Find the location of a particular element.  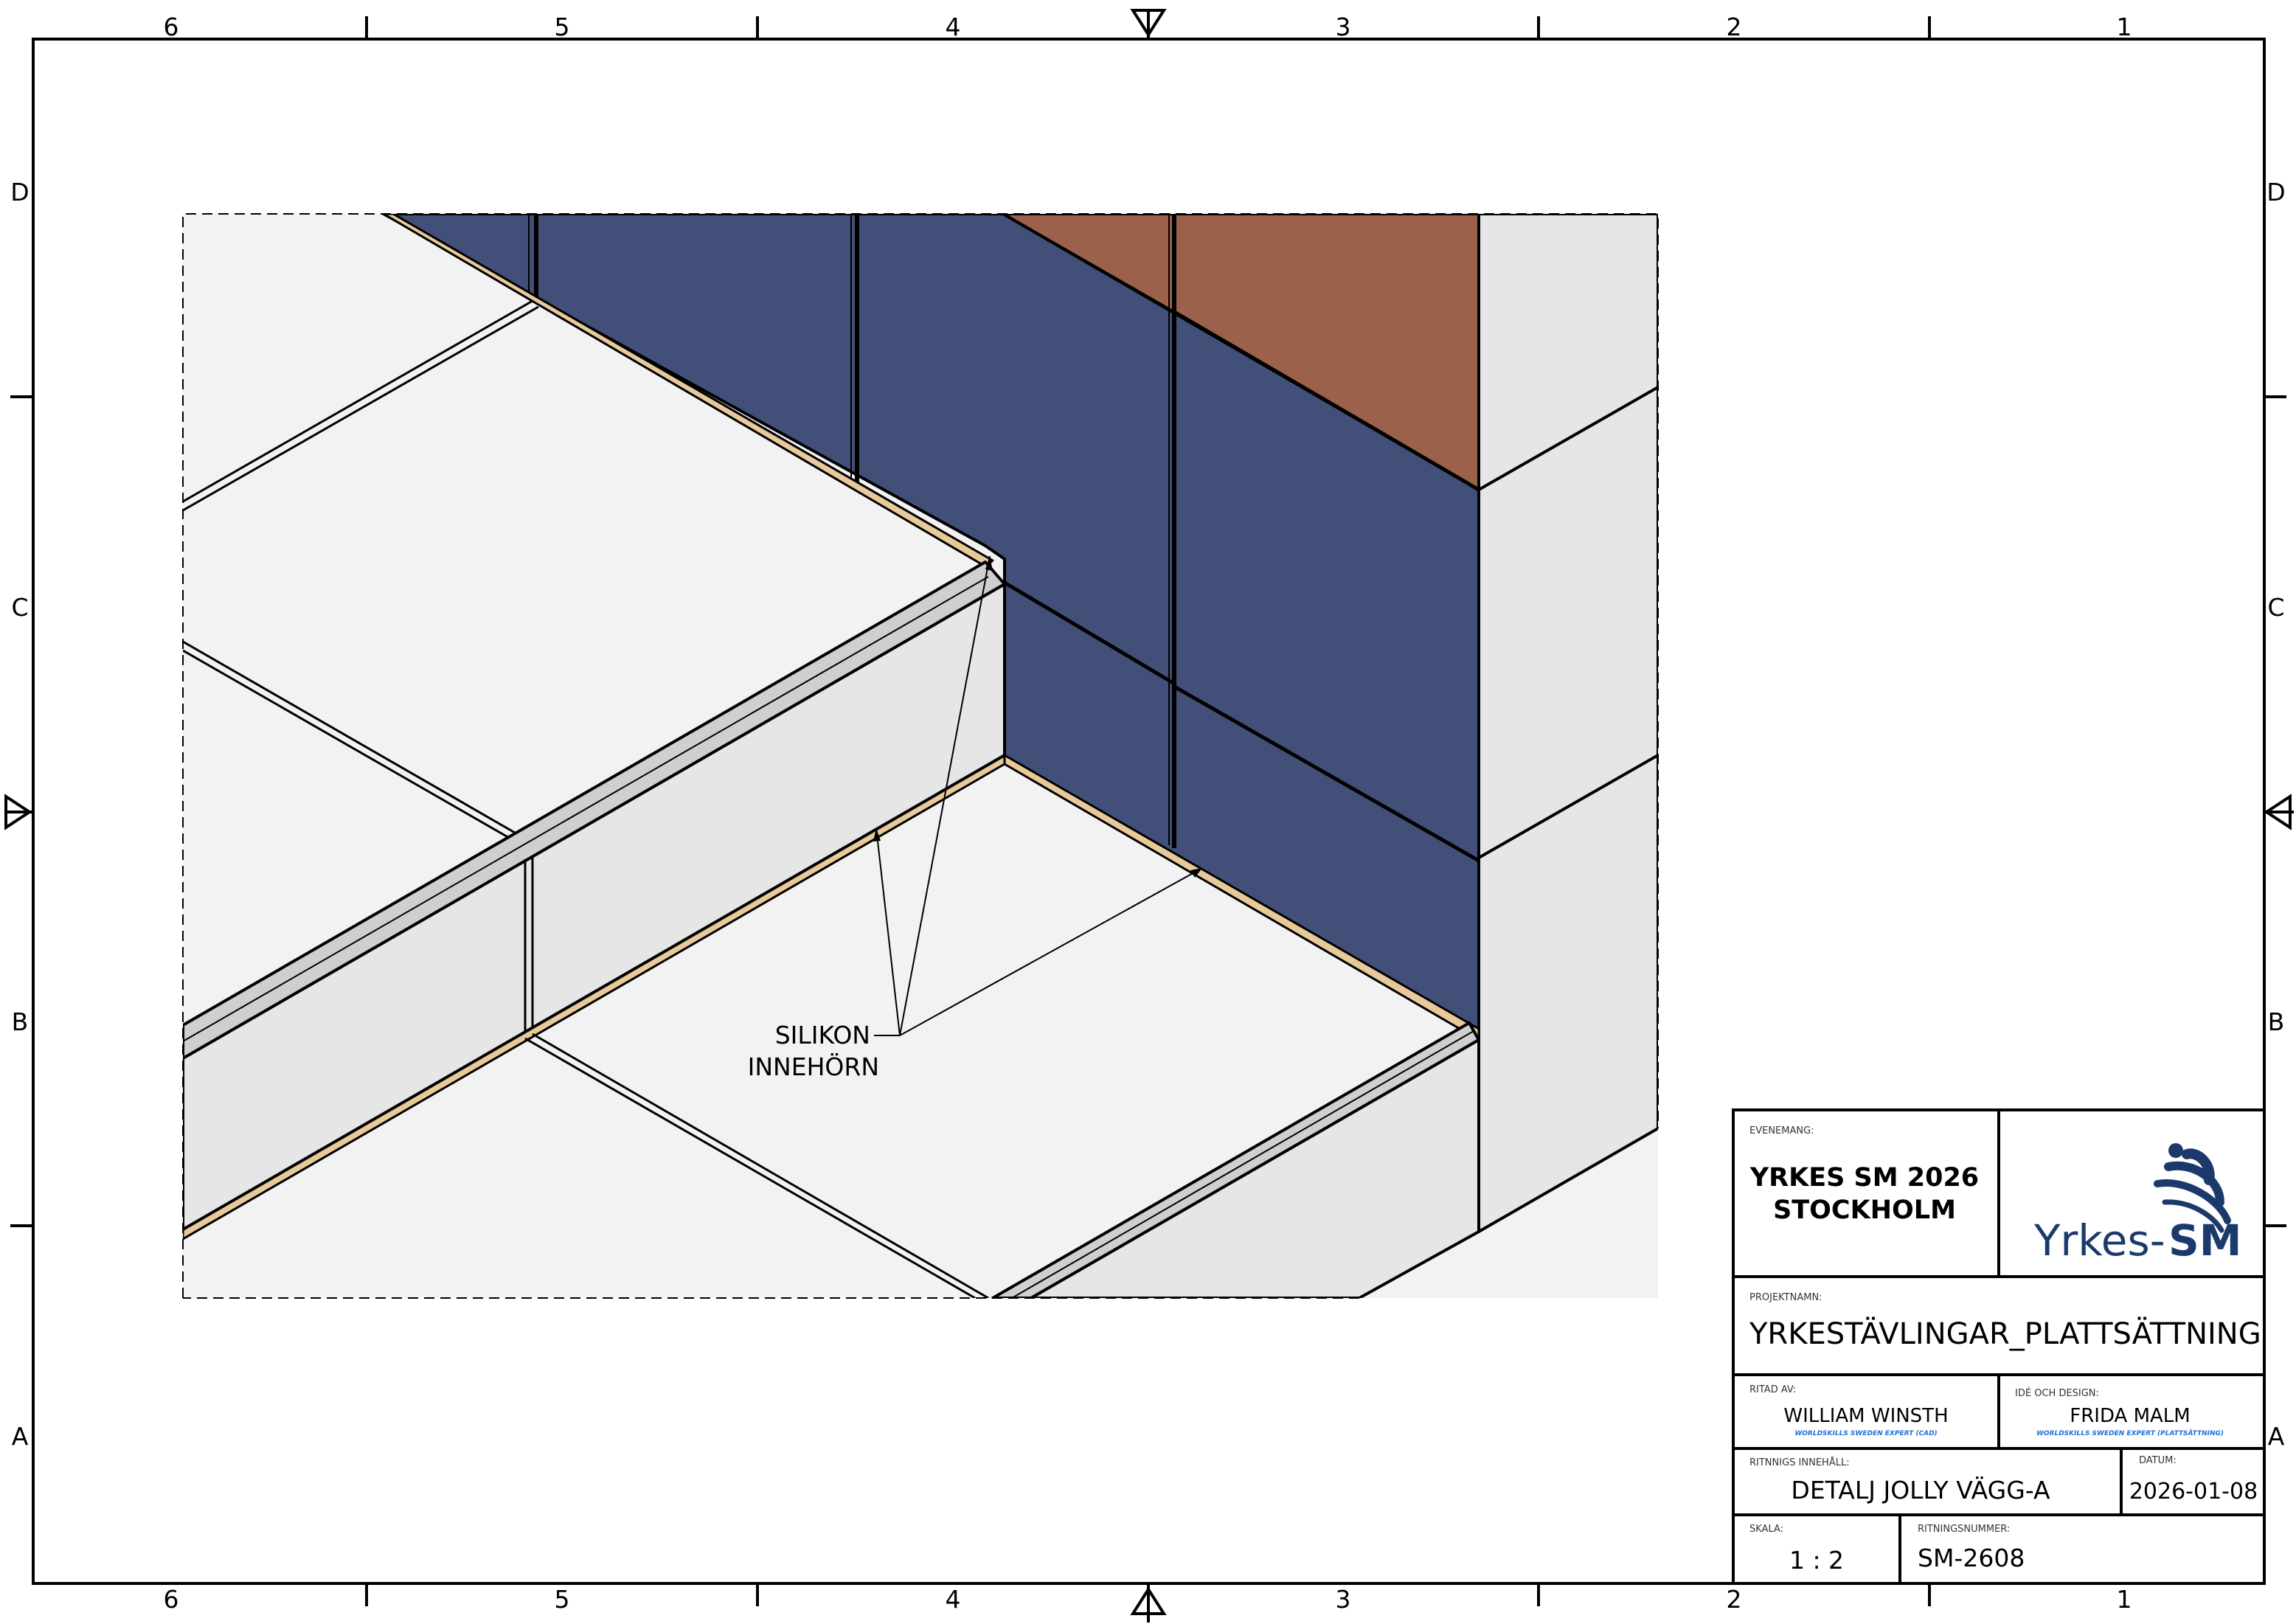

logo-dot-icon is located at coordinates (2175, 1150).